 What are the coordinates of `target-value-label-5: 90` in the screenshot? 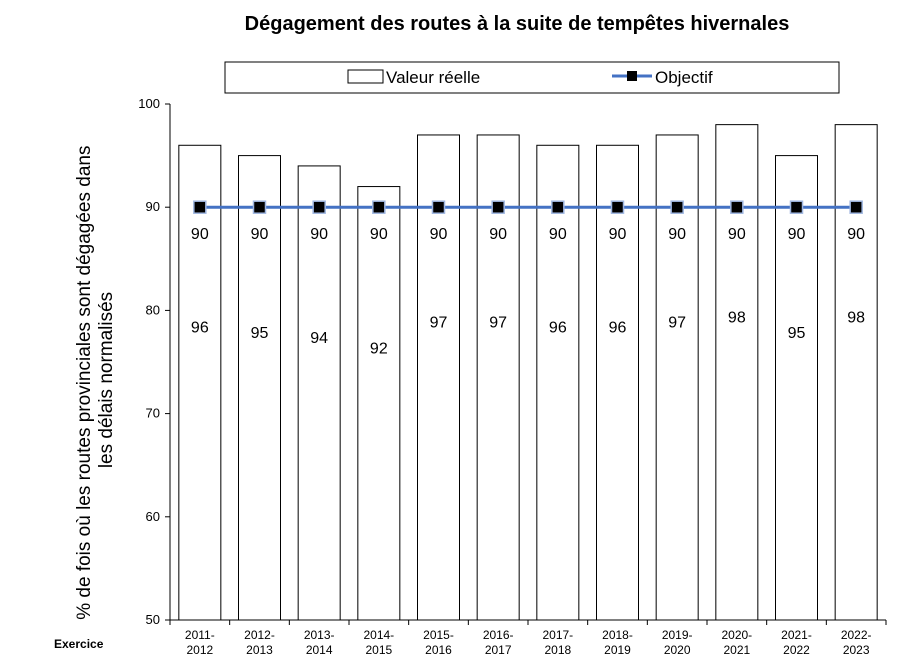 It's located at (498, 234).